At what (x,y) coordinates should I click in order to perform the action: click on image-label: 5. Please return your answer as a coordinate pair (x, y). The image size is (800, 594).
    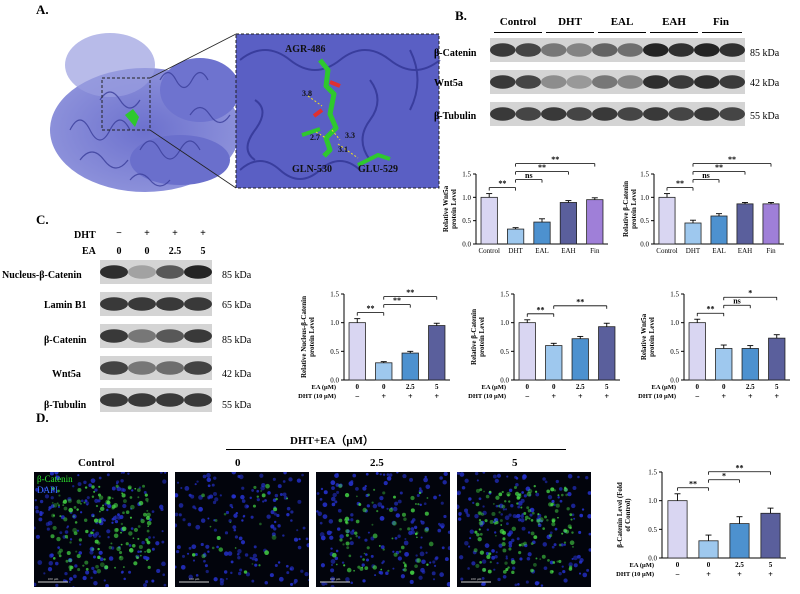
    Looking at the image, I should click on (515, 463).